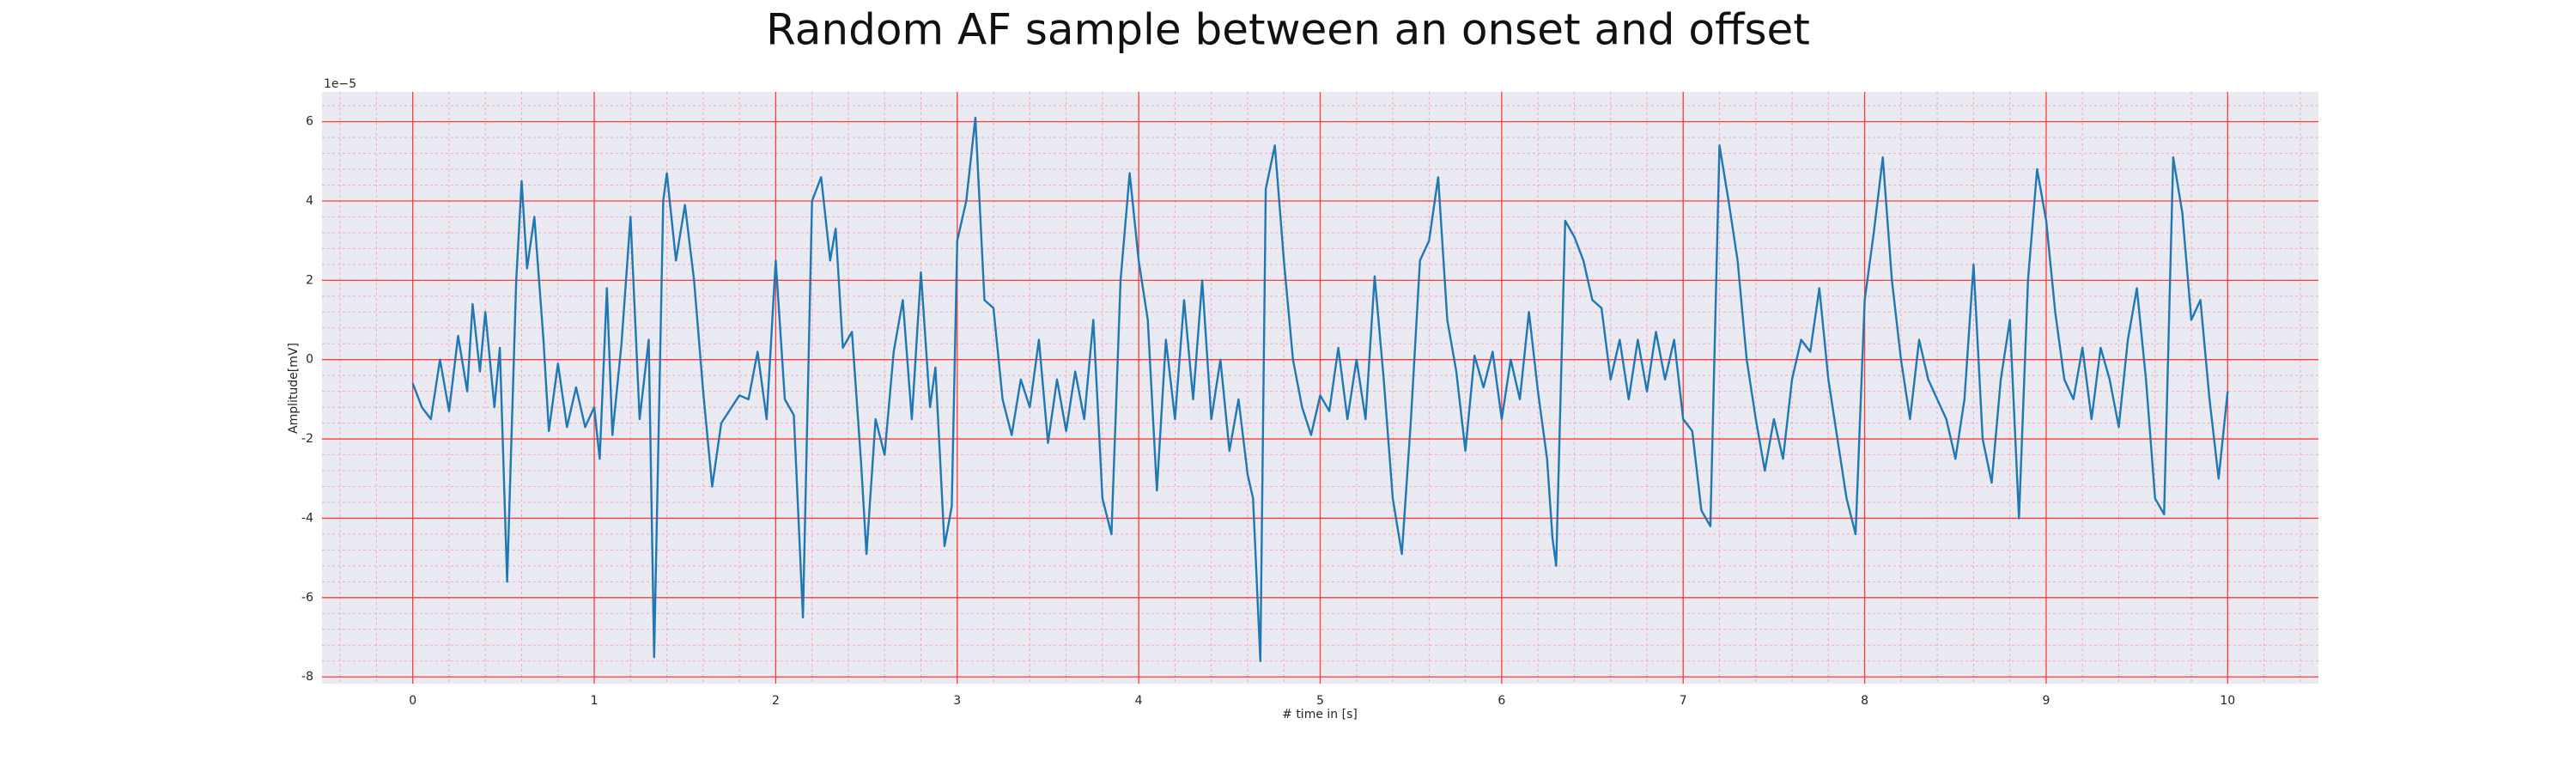 This screenshot has width=2576, height=773. I want to click on y-tick-label: -6, so click(307, 598).